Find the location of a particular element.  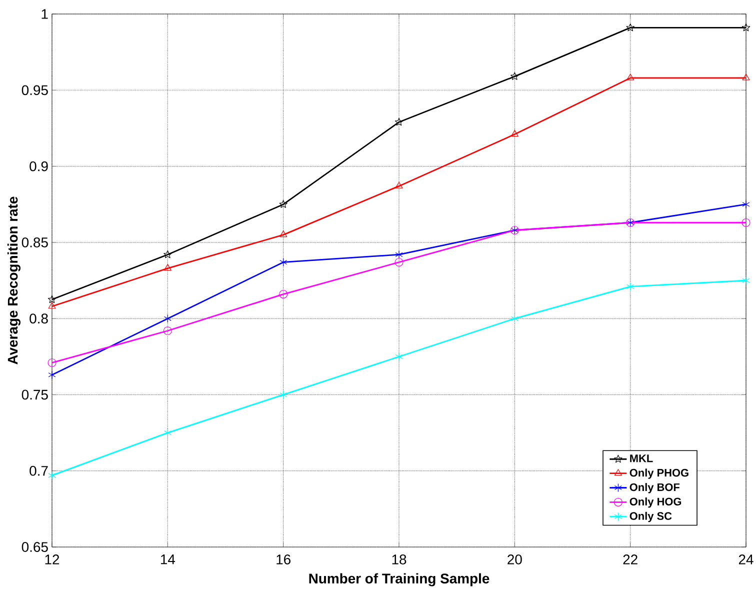

y-tick-label: 0.9 is located at coordinates (39, 166).